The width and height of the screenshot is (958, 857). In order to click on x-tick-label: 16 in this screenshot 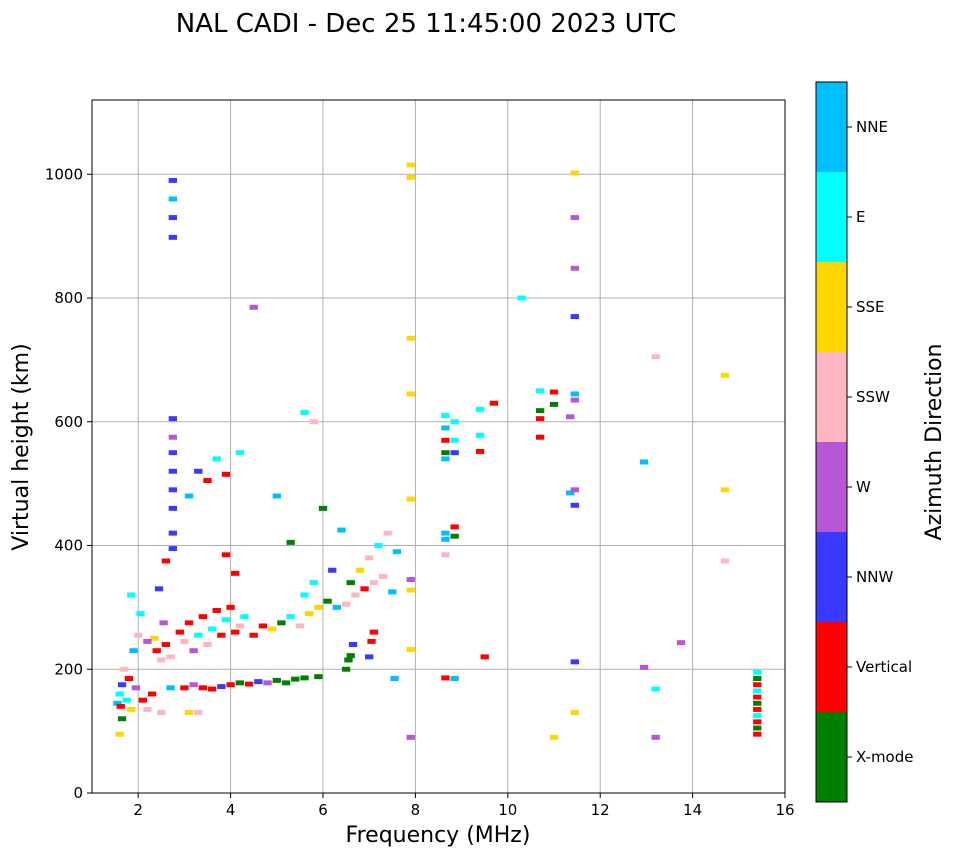, I will do `click(784, 810)`.